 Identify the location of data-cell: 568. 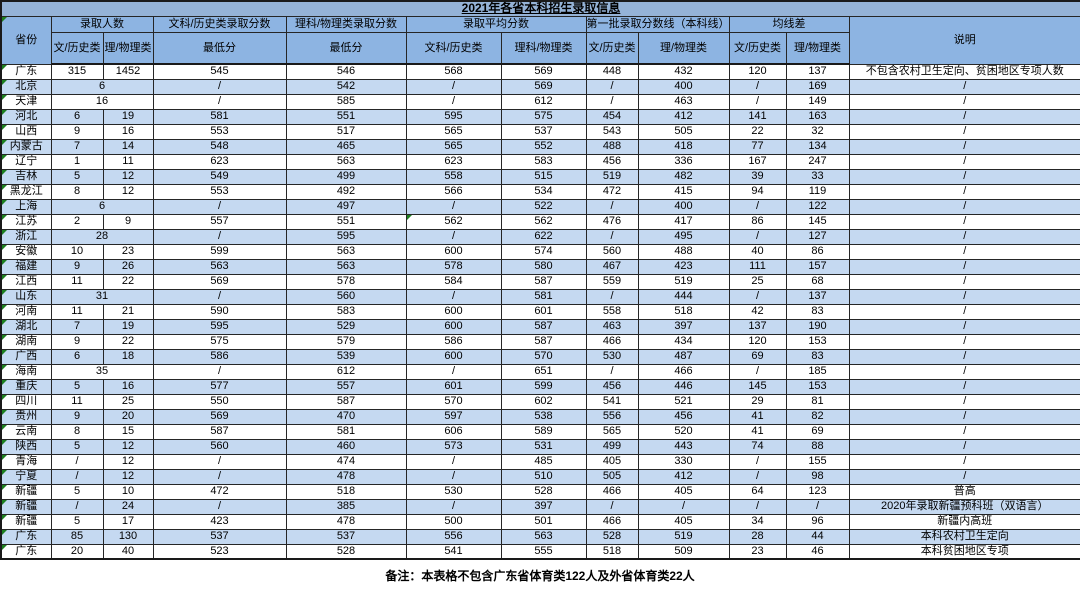
(453, 71).